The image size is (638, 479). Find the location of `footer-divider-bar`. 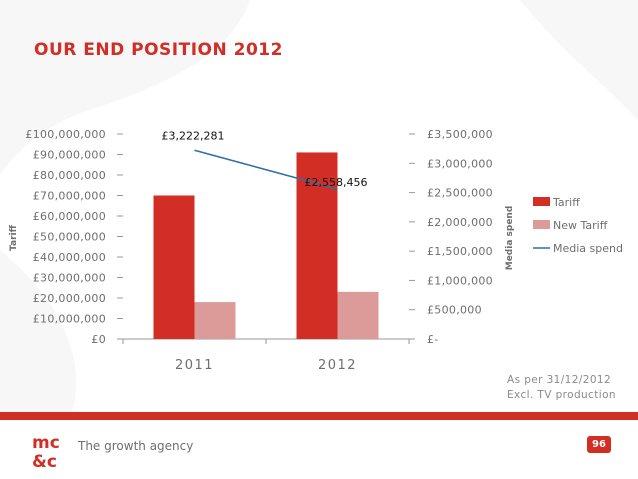

footer-divider-bar is located at coordinates (319, 416).